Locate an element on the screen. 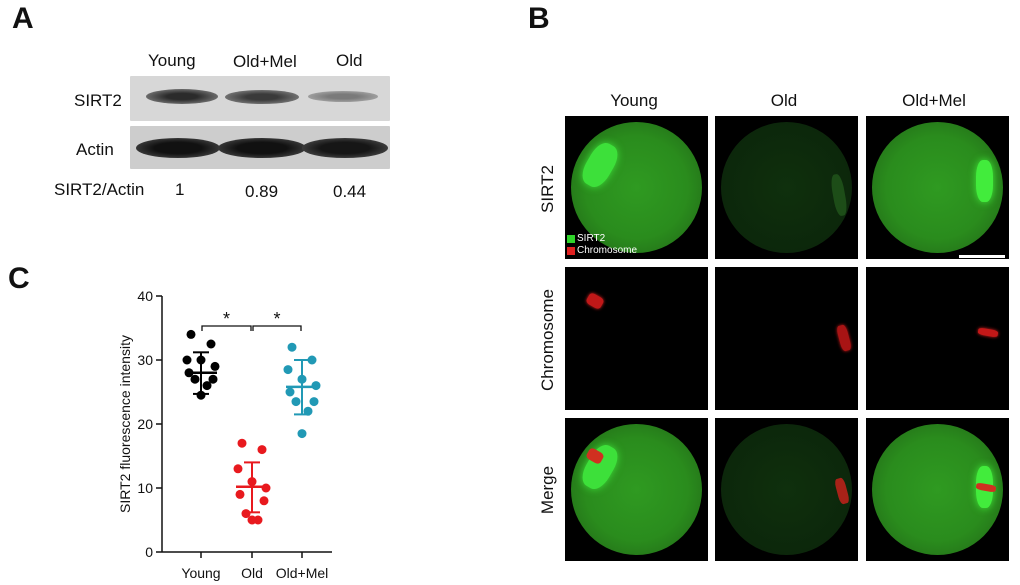 Image resolution: width=1020 pixels, height=585 pixels. ratio-old-mel: 0.89 is located at coordinates (262, 191).